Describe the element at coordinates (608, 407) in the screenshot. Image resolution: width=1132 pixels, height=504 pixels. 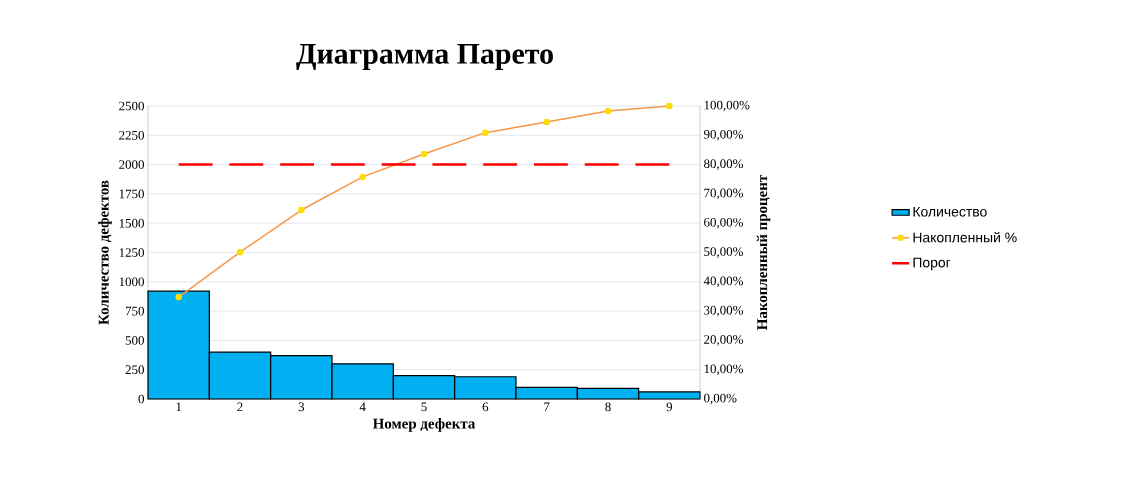
I see `x-tick-label: 8` at that location.